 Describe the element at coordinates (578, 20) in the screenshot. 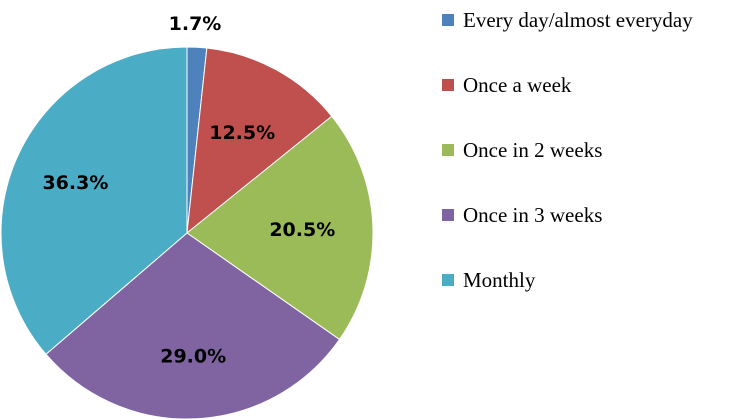

I see `legend-label-0: Every day/almost everyday` at that location.